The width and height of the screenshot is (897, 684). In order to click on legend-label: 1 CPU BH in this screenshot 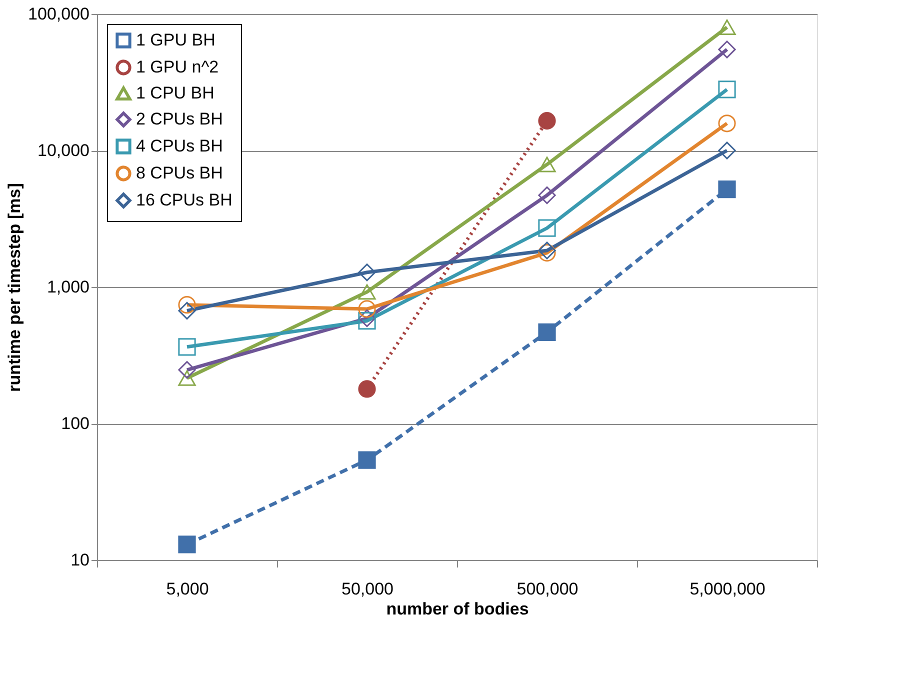, I will do `click(175, 93)`.